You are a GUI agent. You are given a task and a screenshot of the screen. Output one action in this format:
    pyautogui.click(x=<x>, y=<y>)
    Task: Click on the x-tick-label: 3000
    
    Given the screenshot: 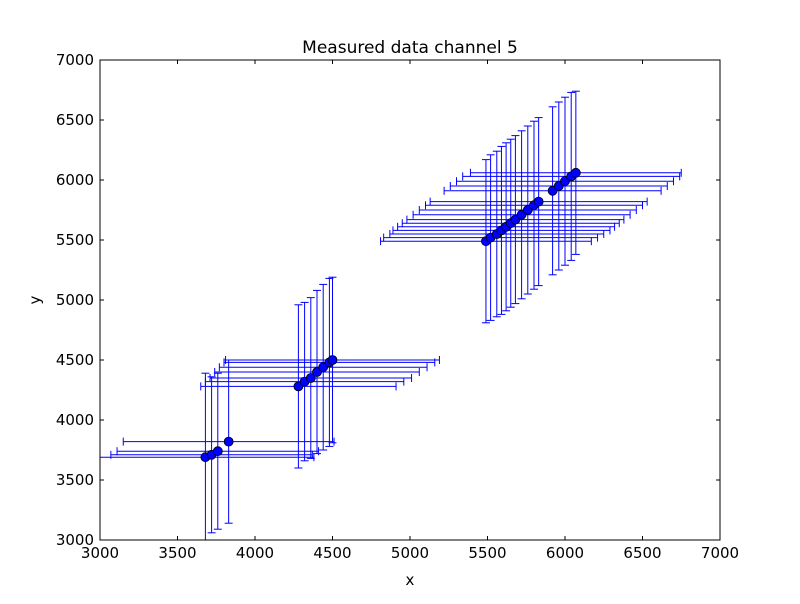 What is the action you would take?
    pyautogui.click(x=100, y=553)
    